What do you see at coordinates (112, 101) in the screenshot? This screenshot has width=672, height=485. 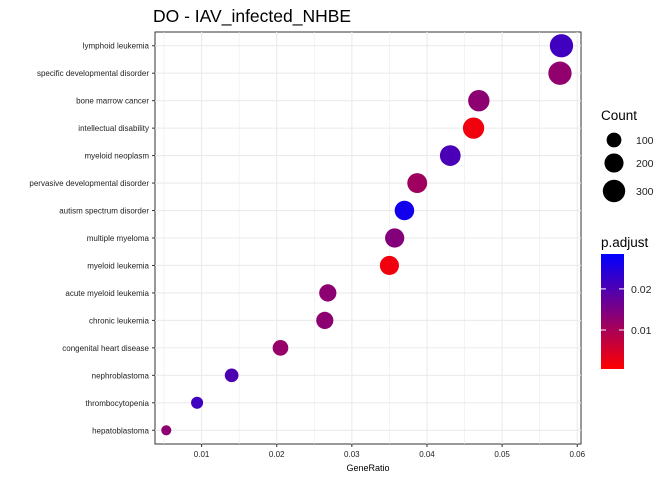 I see `y-tick-label: bone marrow cancer` at bounding box center [112, 101].